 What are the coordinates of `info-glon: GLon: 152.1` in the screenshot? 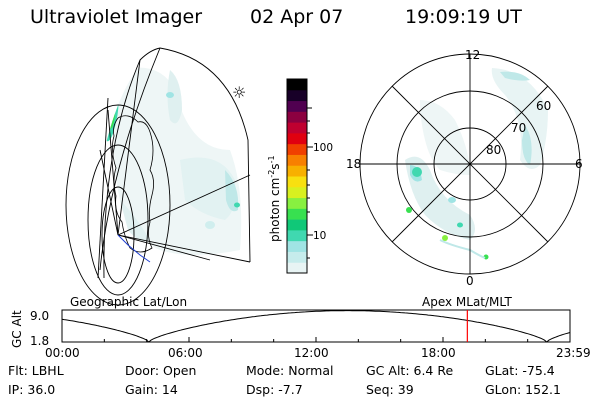 It's located at (523, 389).